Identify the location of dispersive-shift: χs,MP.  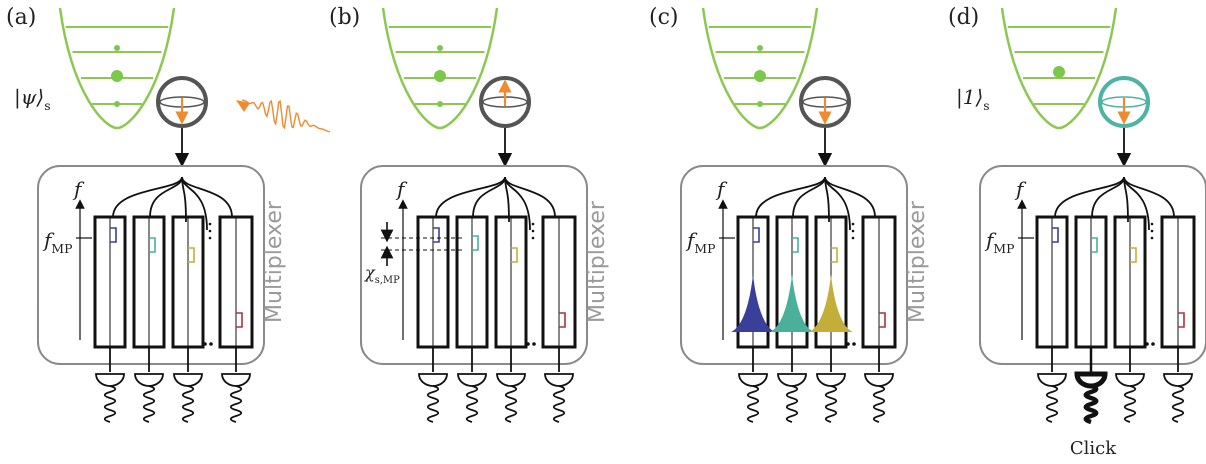
(413, 254).